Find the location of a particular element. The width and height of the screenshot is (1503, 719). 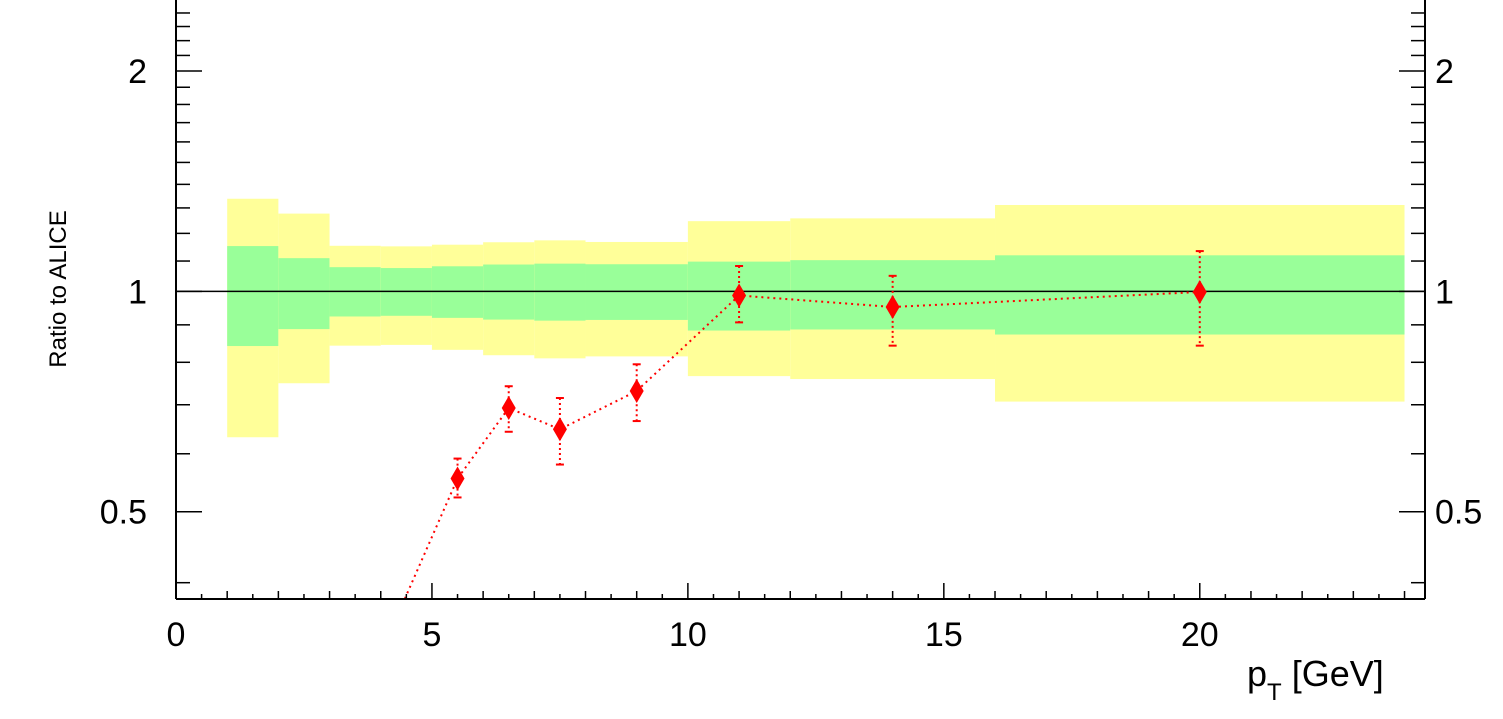

x-tick-label: 10 is located at coordinates (688, 635).